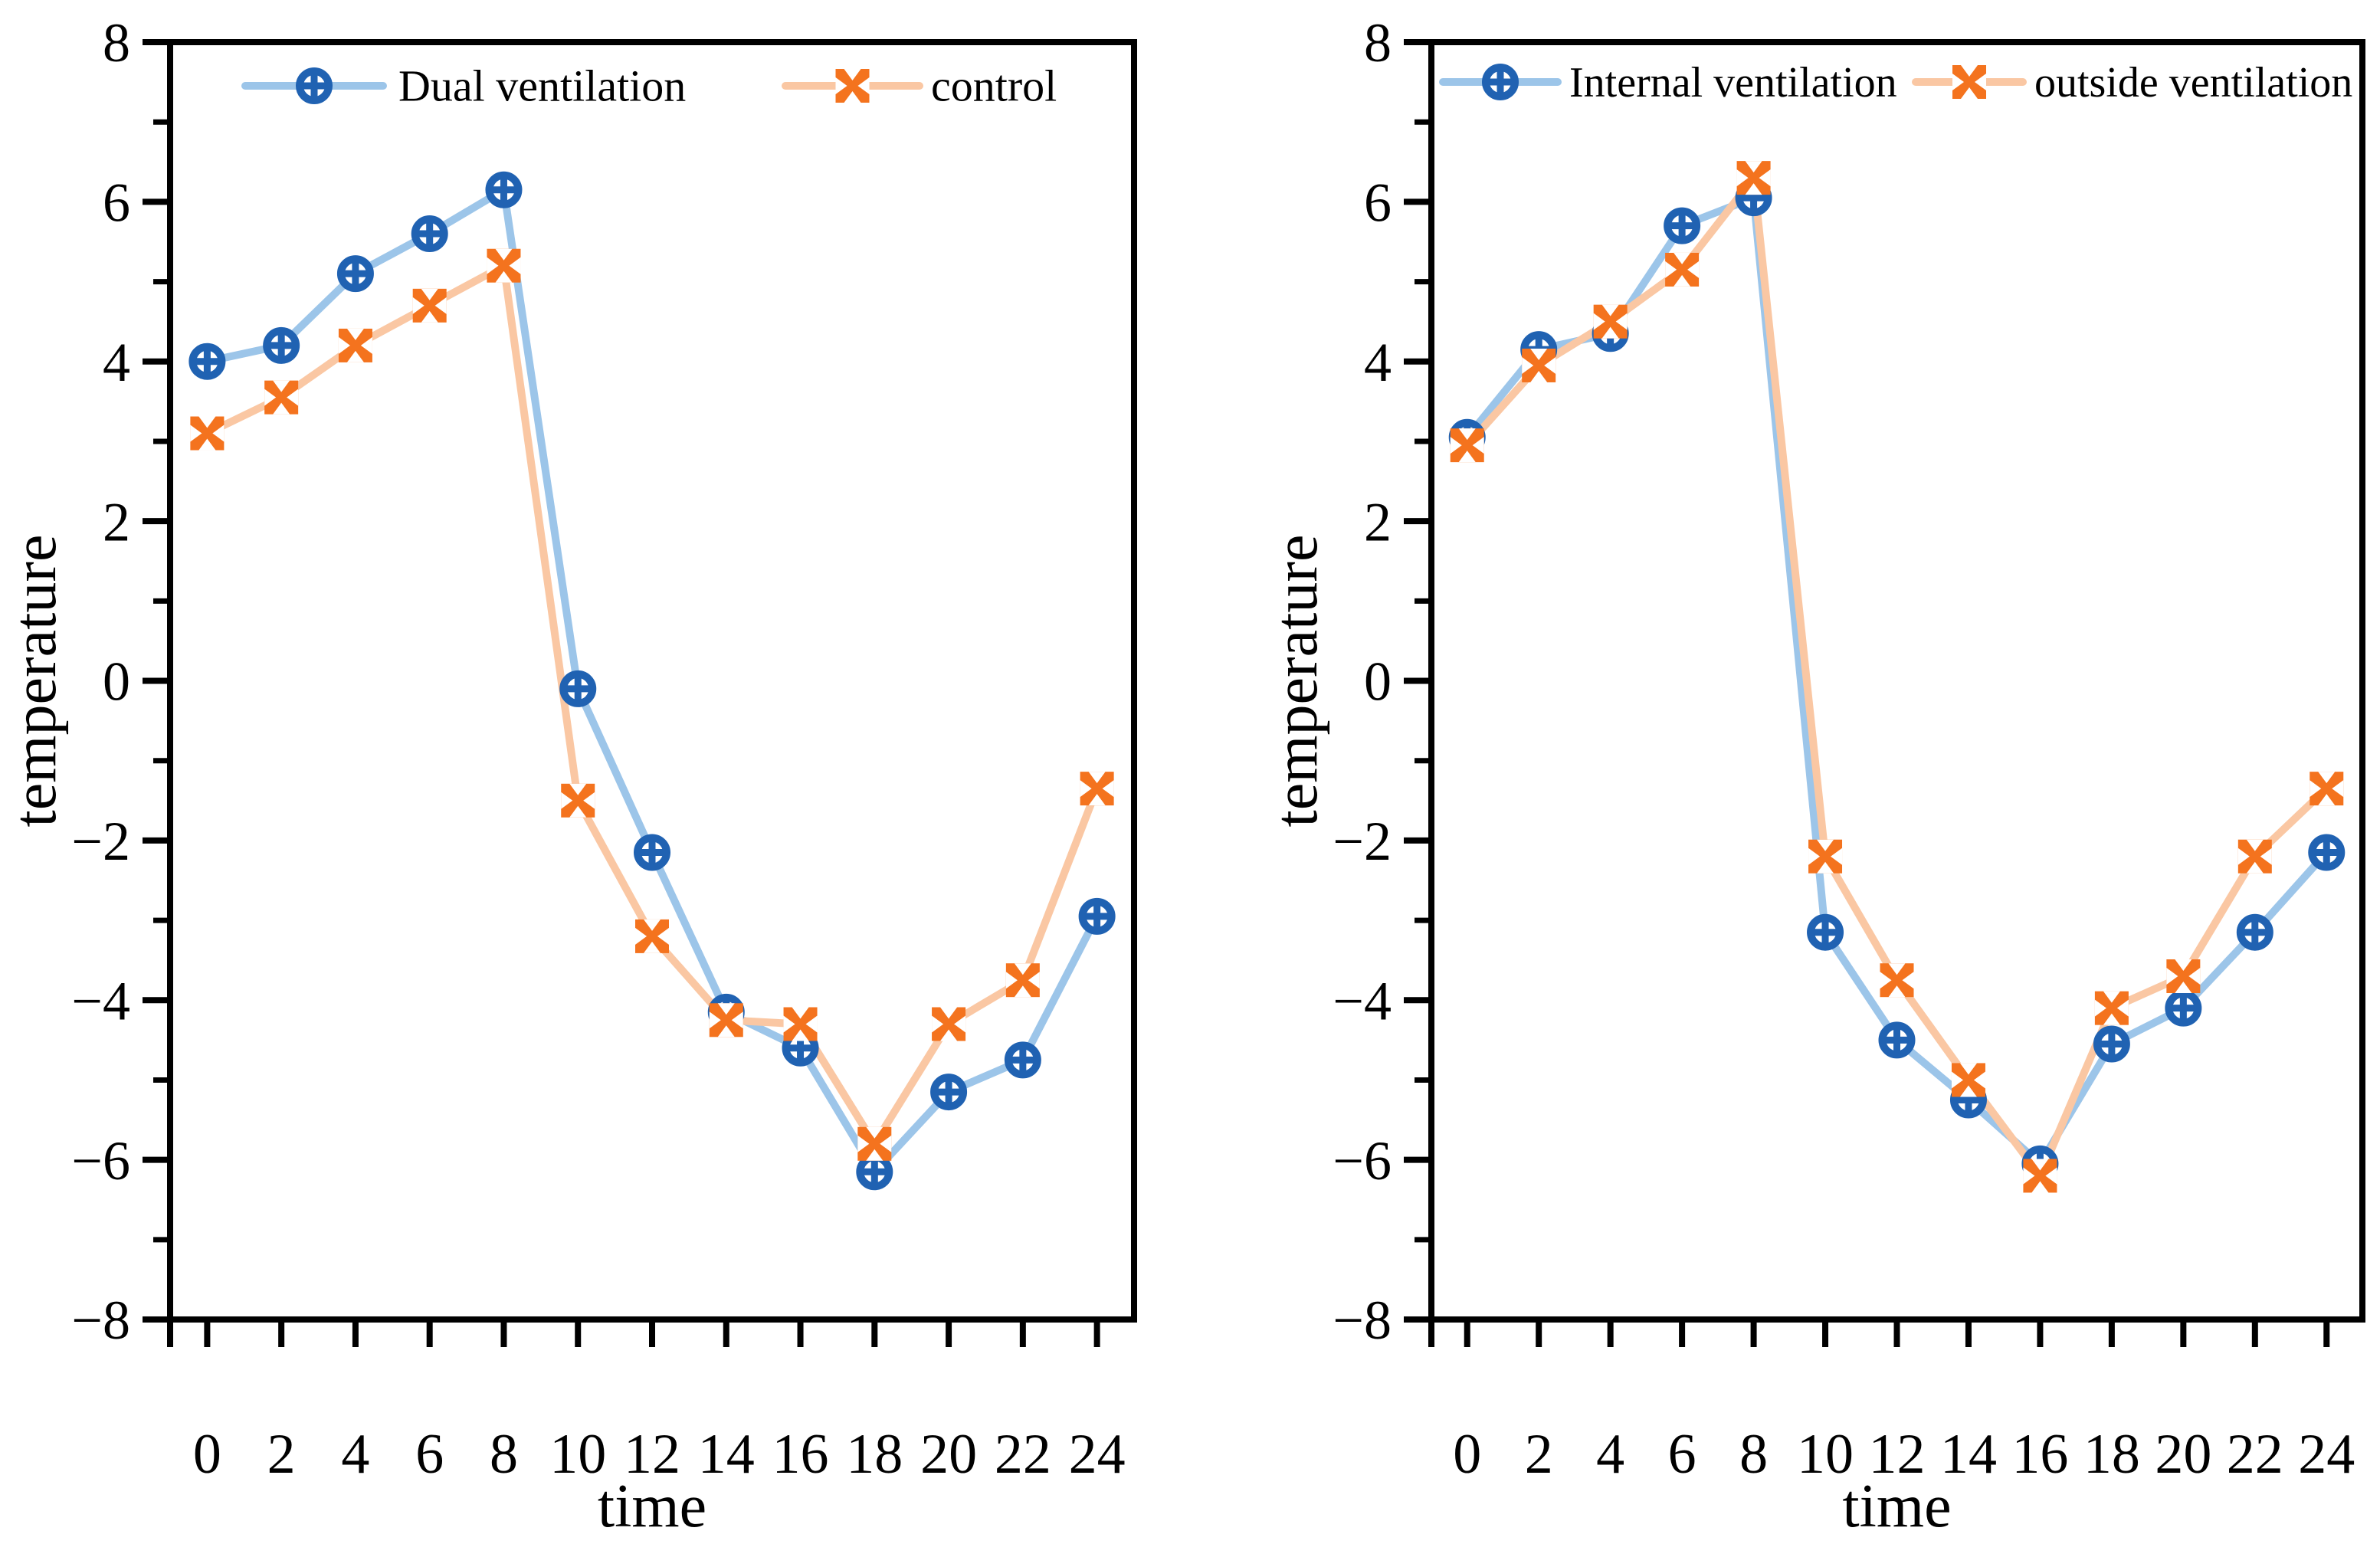 This screenshot has height=1544, width=2380. I want to click on x-tick-label: 10, so click(1825, 1454).